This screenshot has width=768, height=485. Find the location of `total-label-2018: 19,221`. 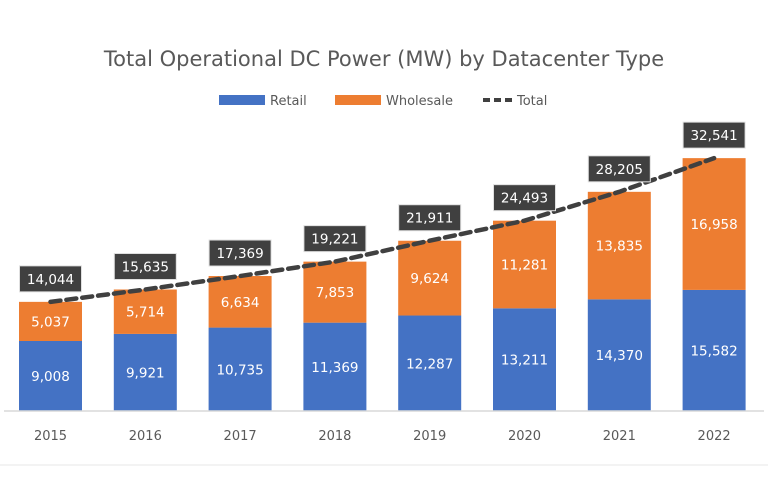

total-label-2018: 19,221 is located at coordinates (334, 240).